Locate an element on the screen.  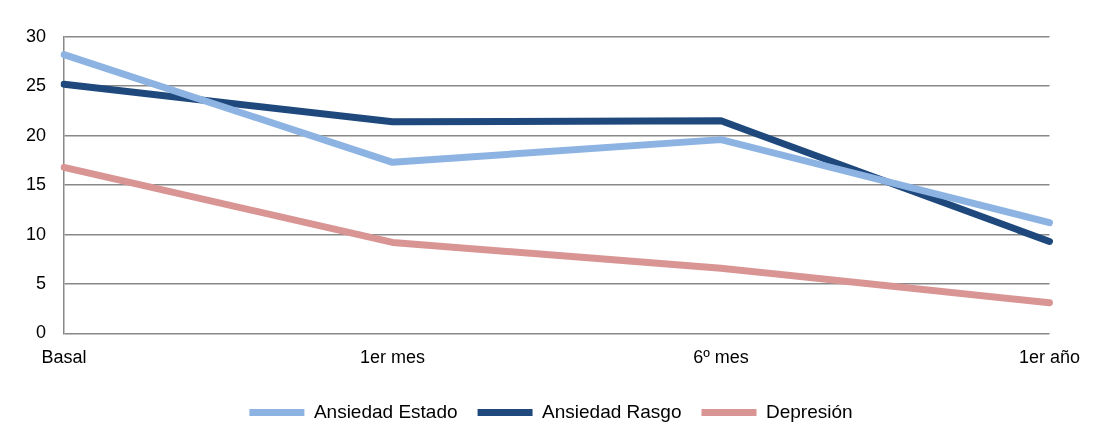
legend-label: Ansiedad Estado is located at coordinates (385, 411).